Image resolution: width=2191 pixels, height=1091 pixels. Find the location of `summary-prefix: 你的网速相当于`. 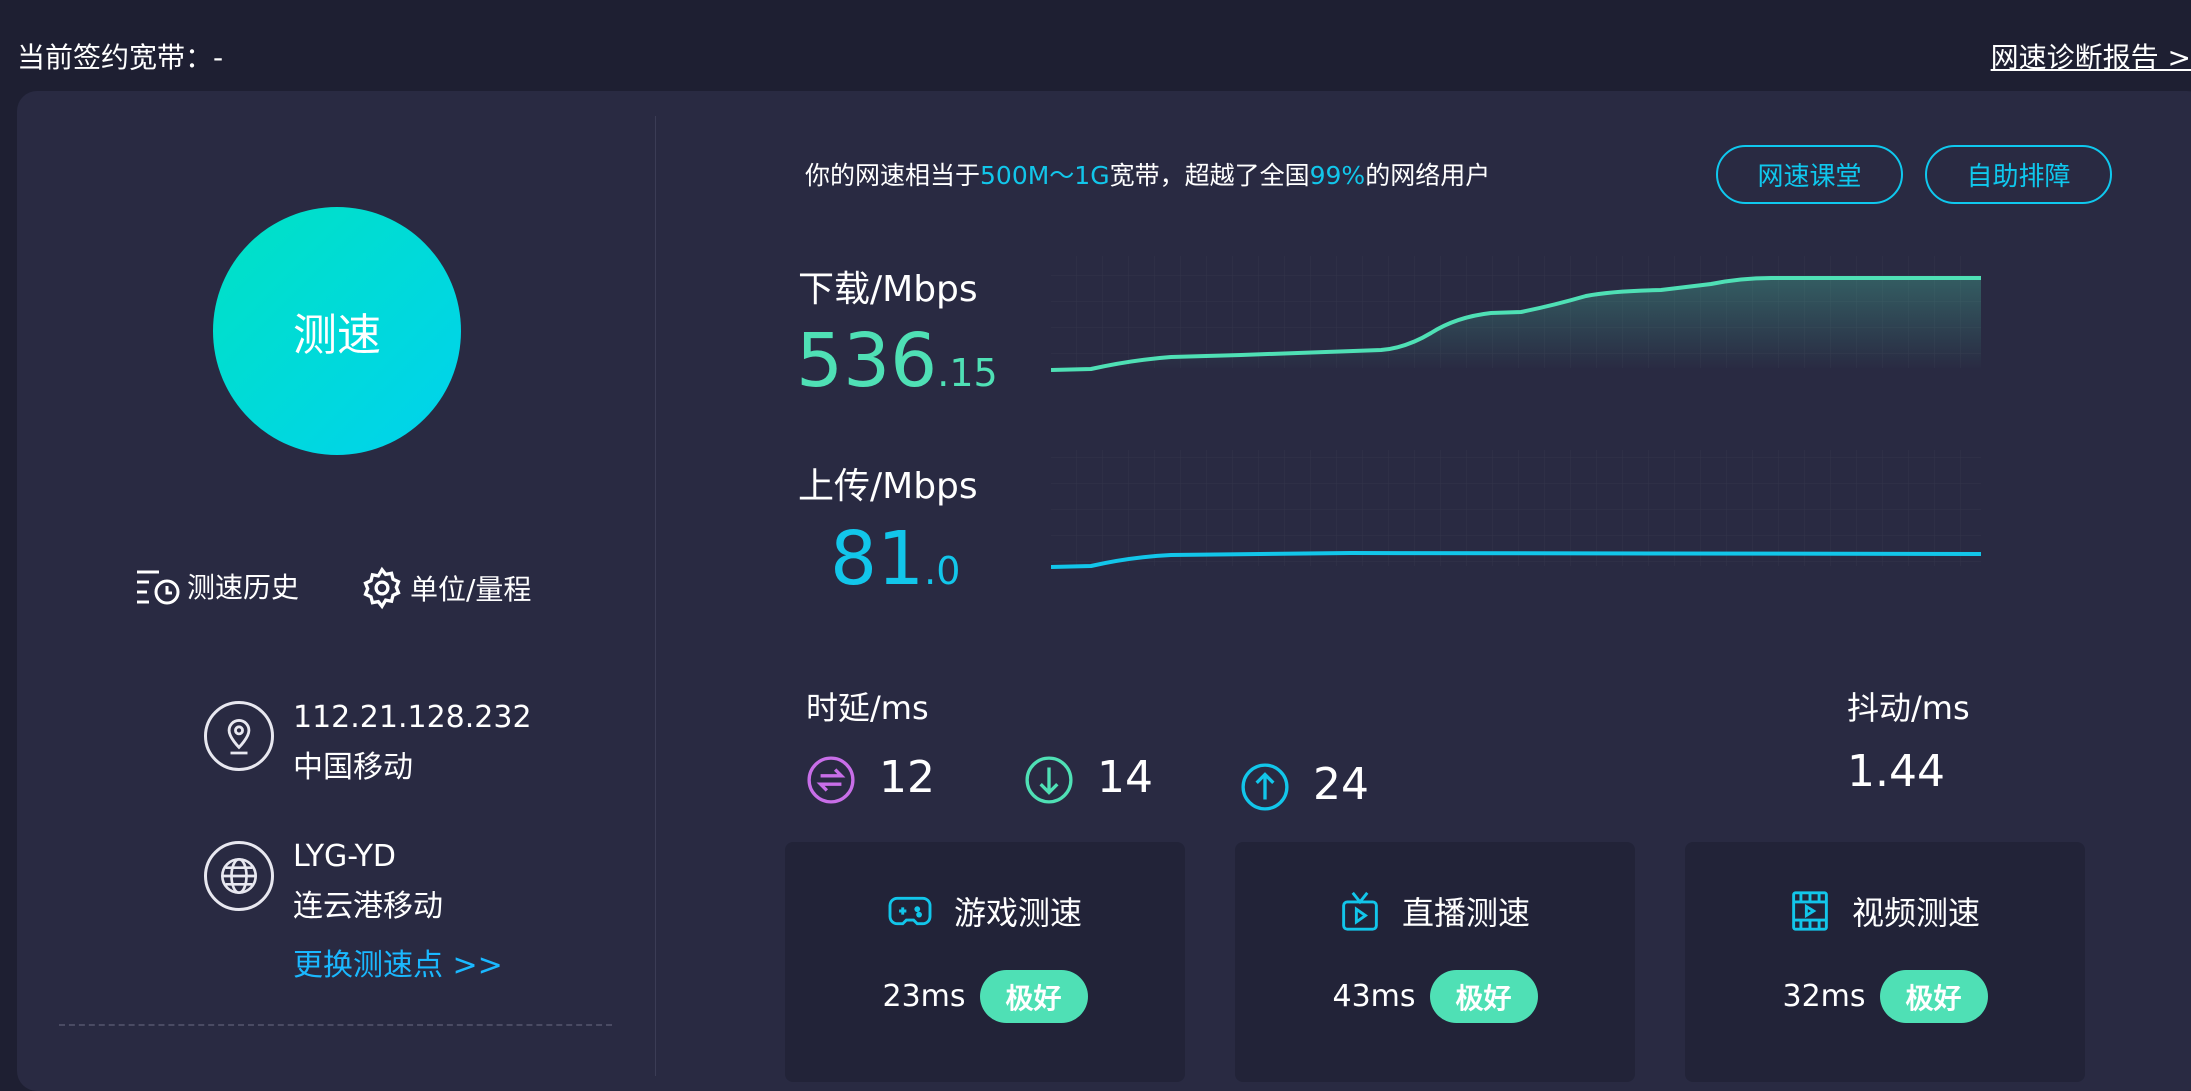

summary-prefix: 你的网速相当于 is located at coordinates (893, 175).